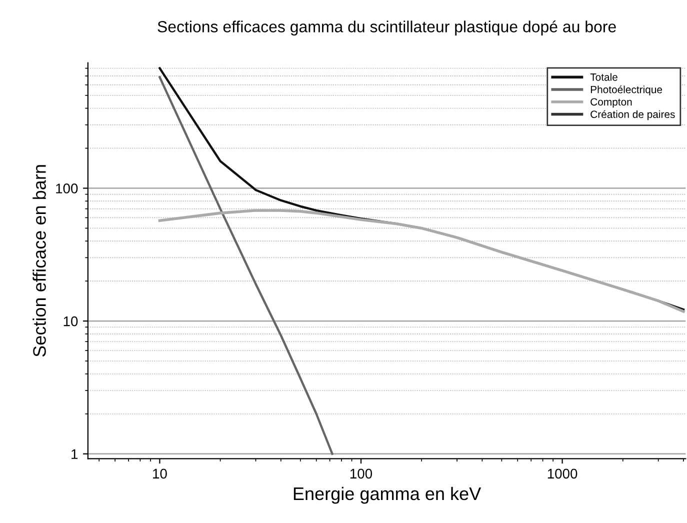  What do you see at coordinates (361, 473) in the screenshot?
I see `x-tick-label: 100` at bounding box center [361, 473].